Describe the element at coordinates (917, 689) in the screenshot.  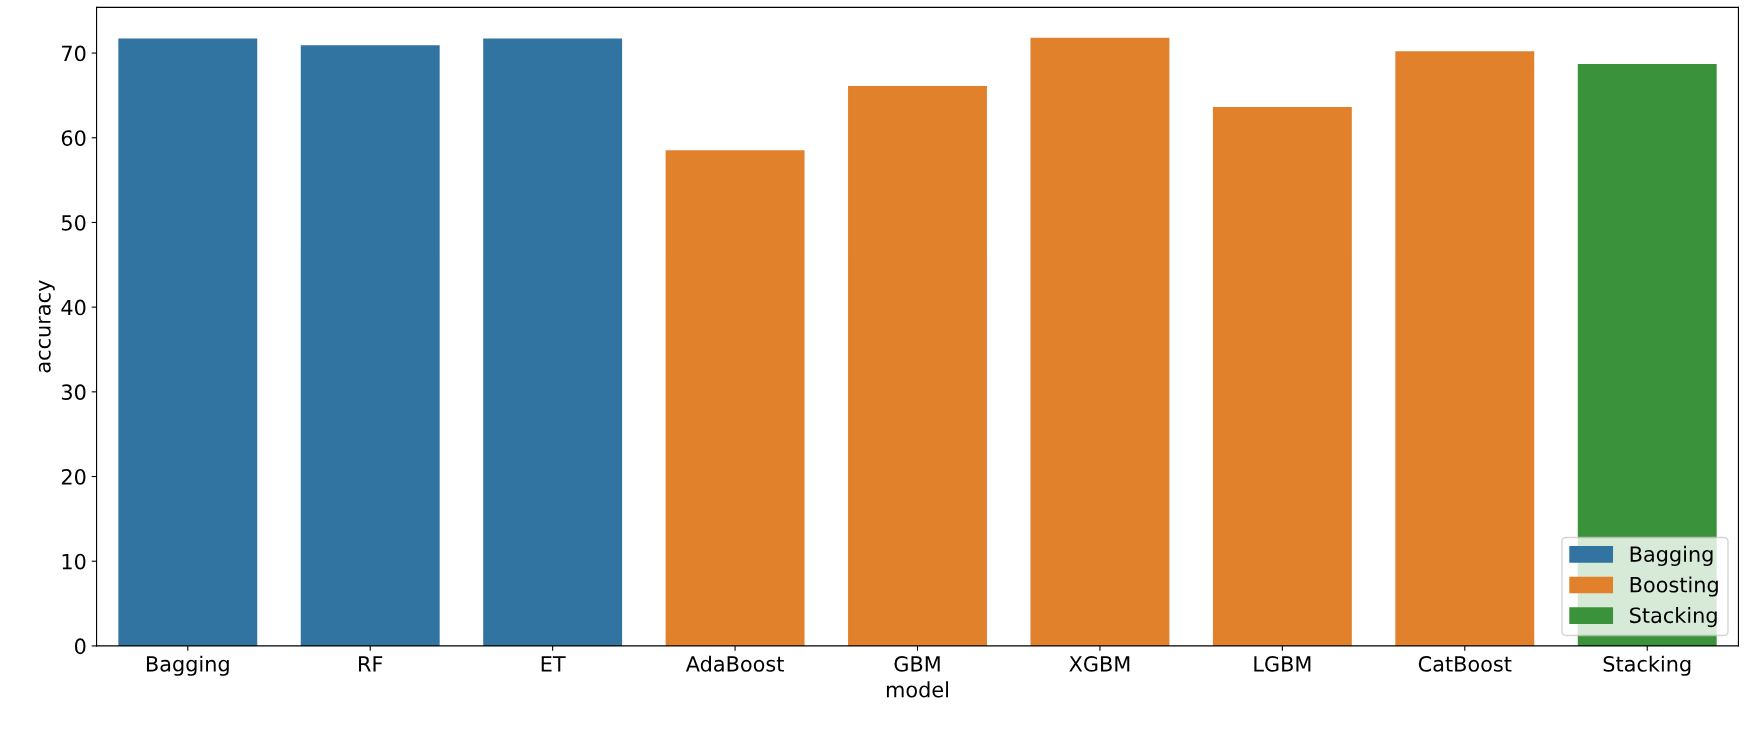
I see `x-axis-title: model` at that location.